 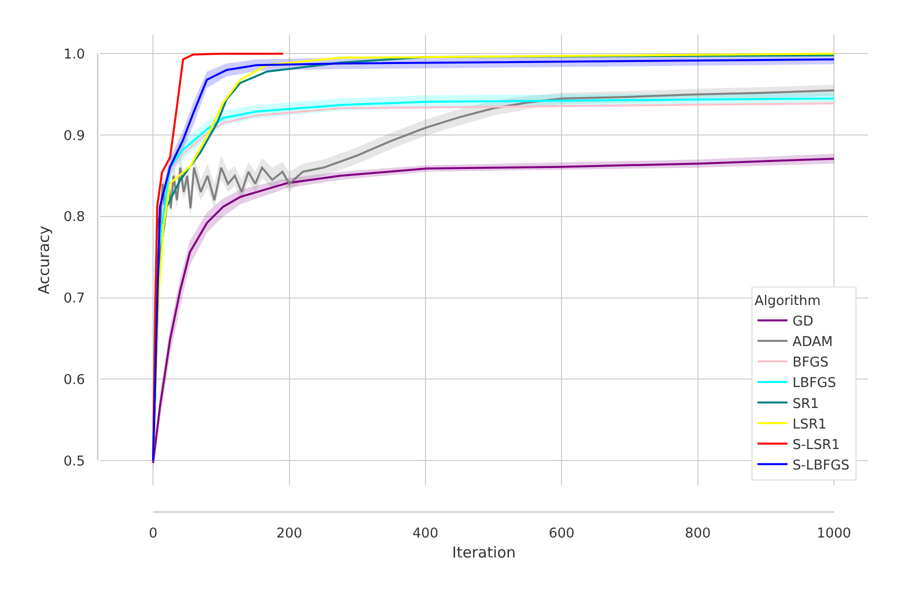 What do you see at coordinates (809, 424) in the screenshot?
I see `legend-label: LSR1` at bounding box center [809, 424].